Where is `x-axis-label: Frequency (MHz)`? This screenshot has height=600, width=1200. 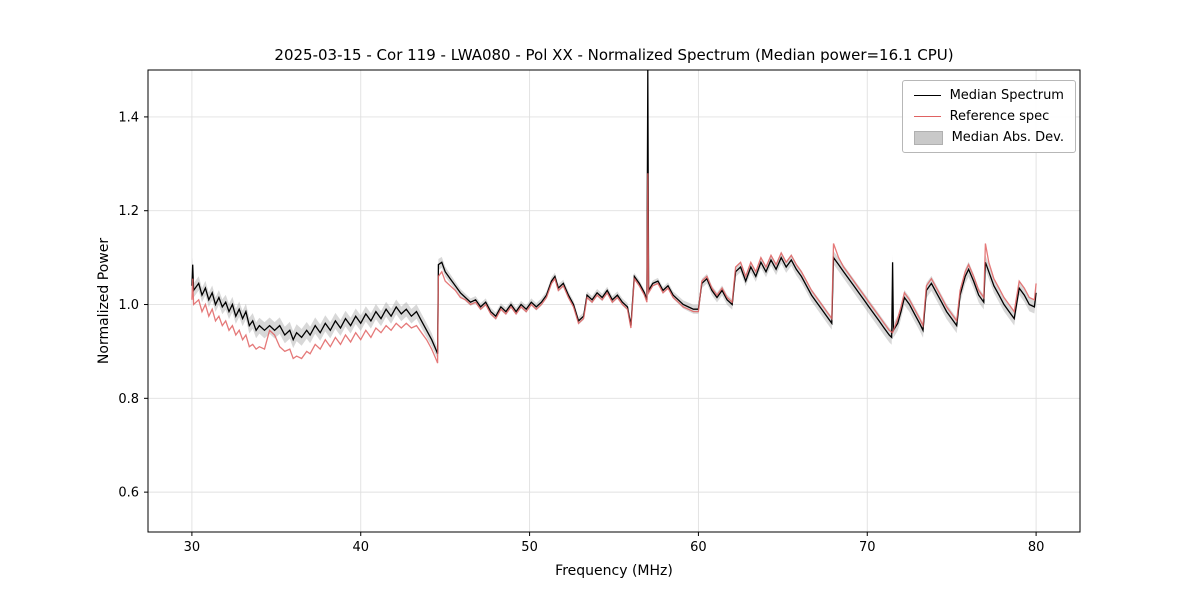
x-axis-label: Frequency (MHz) is located at coordinates (614, 571).